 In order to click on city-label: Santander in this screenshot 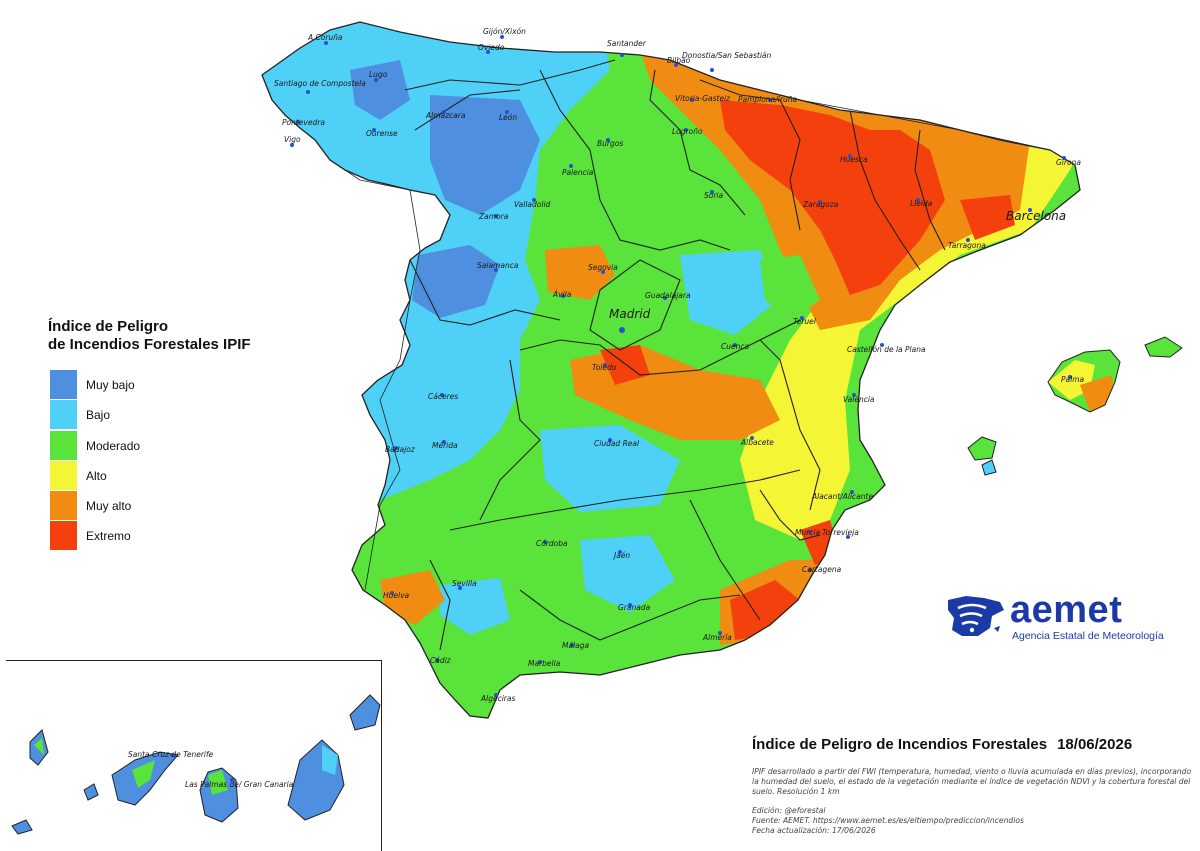, I will do `click(627, 43)`.